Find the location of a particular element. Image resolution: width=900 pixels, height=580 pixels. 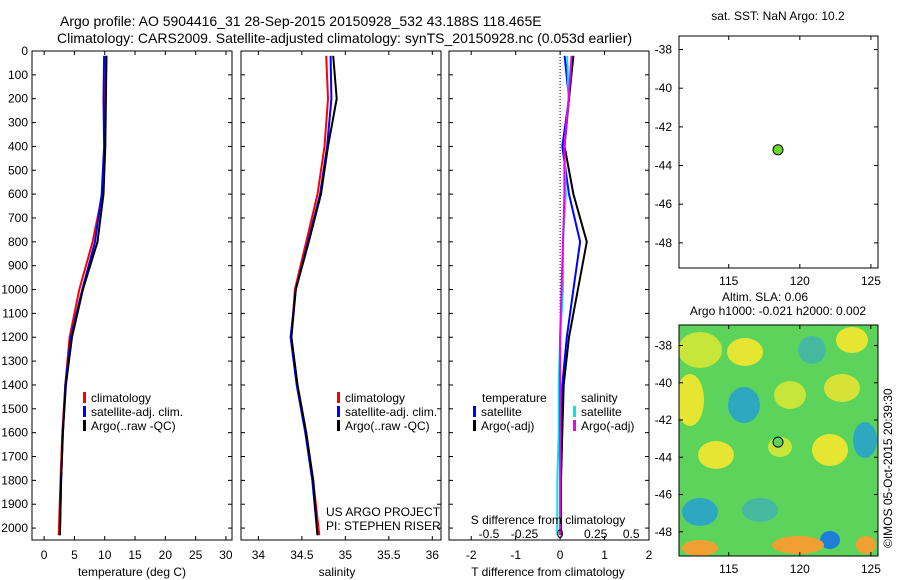

depth-tick-label: 500 is located at coordinates (18, 170).